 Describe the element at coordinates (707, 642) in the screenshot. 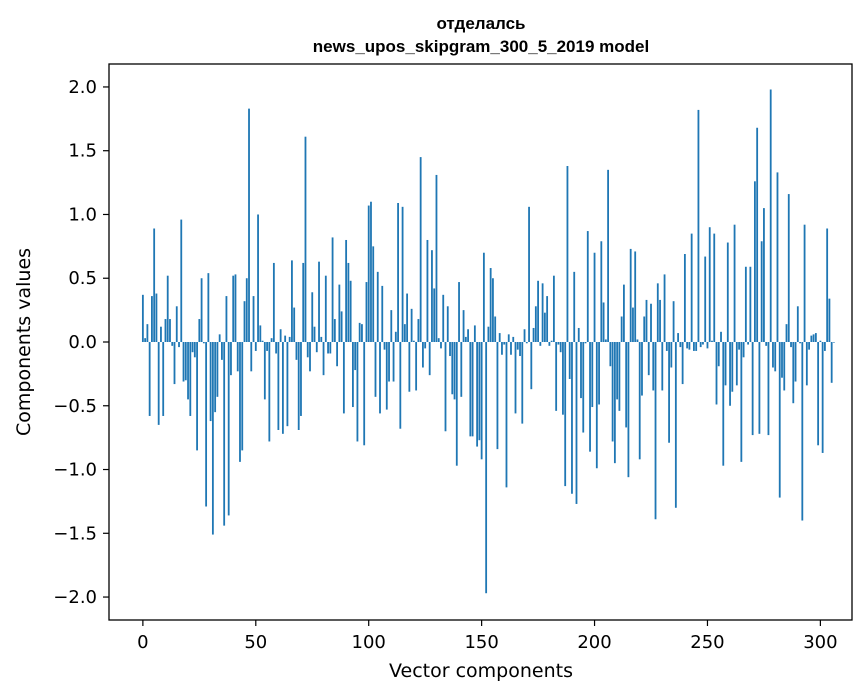

I see `x-tick-label: 250` at that location.